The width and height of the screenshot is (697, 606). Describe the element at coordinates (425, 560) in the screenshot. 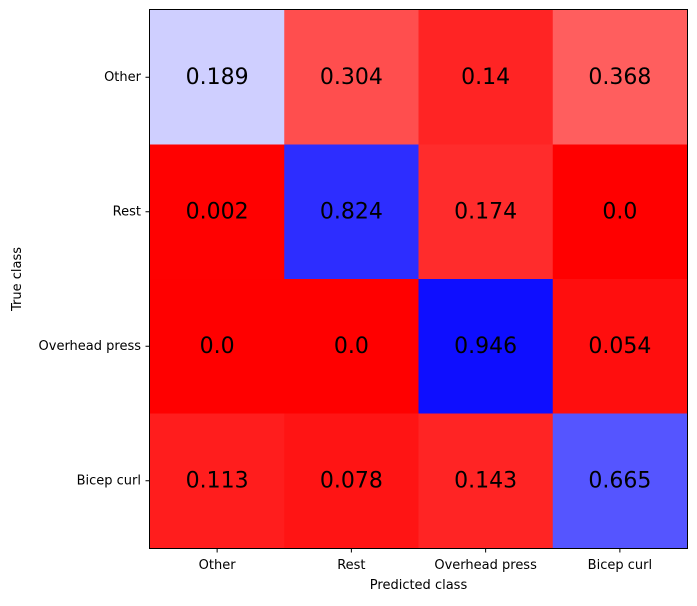

I see `x-axis-ticks: Other Rest Overhead press Bicep curl` at that location.